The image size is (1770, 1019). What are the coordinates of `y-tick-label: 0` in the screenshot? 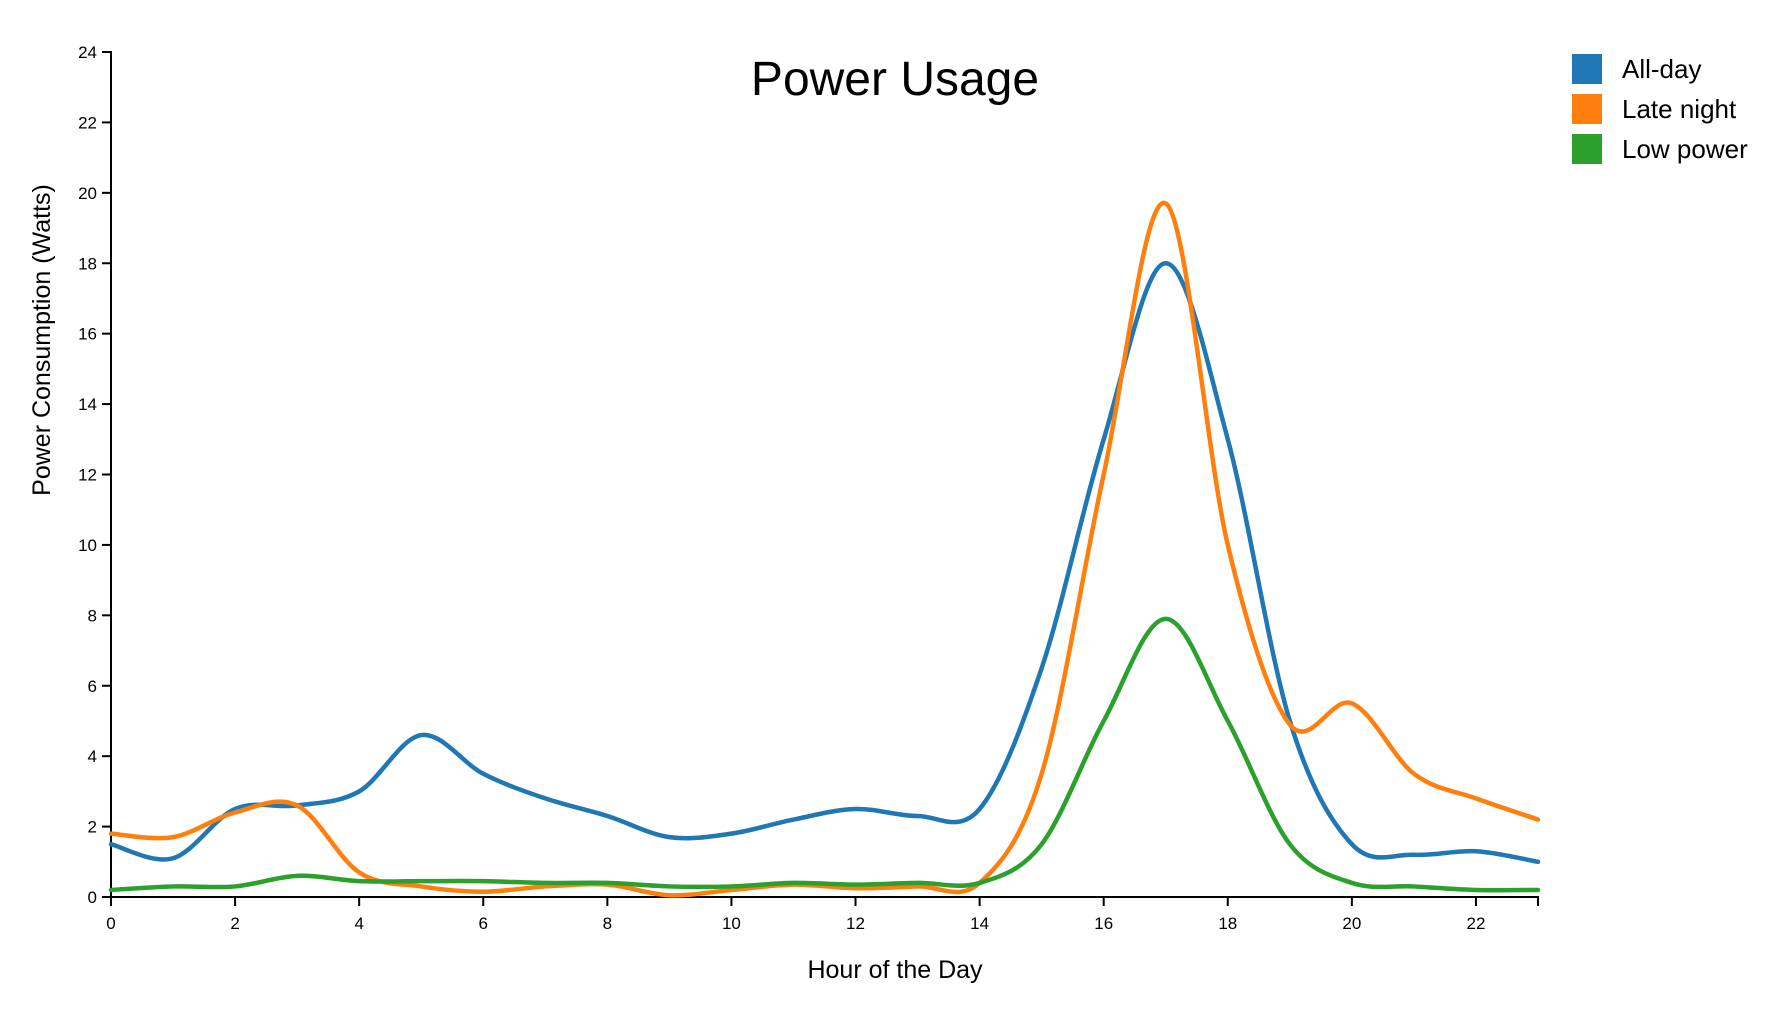 It's located at (92, 897).